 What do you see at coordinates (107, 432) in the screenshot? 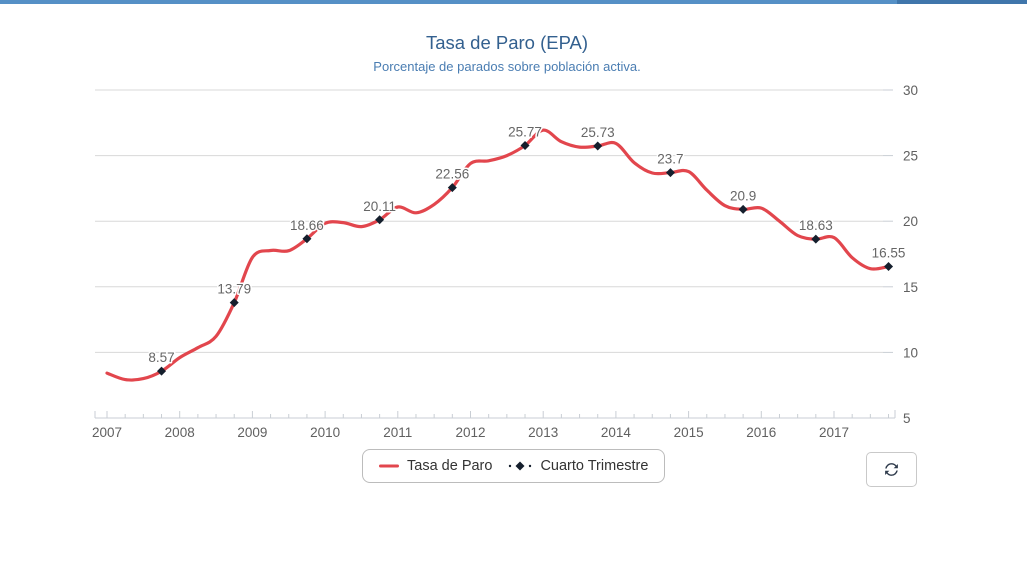
I see `x-tick-label: 2007` at bounding box center [107, 432].